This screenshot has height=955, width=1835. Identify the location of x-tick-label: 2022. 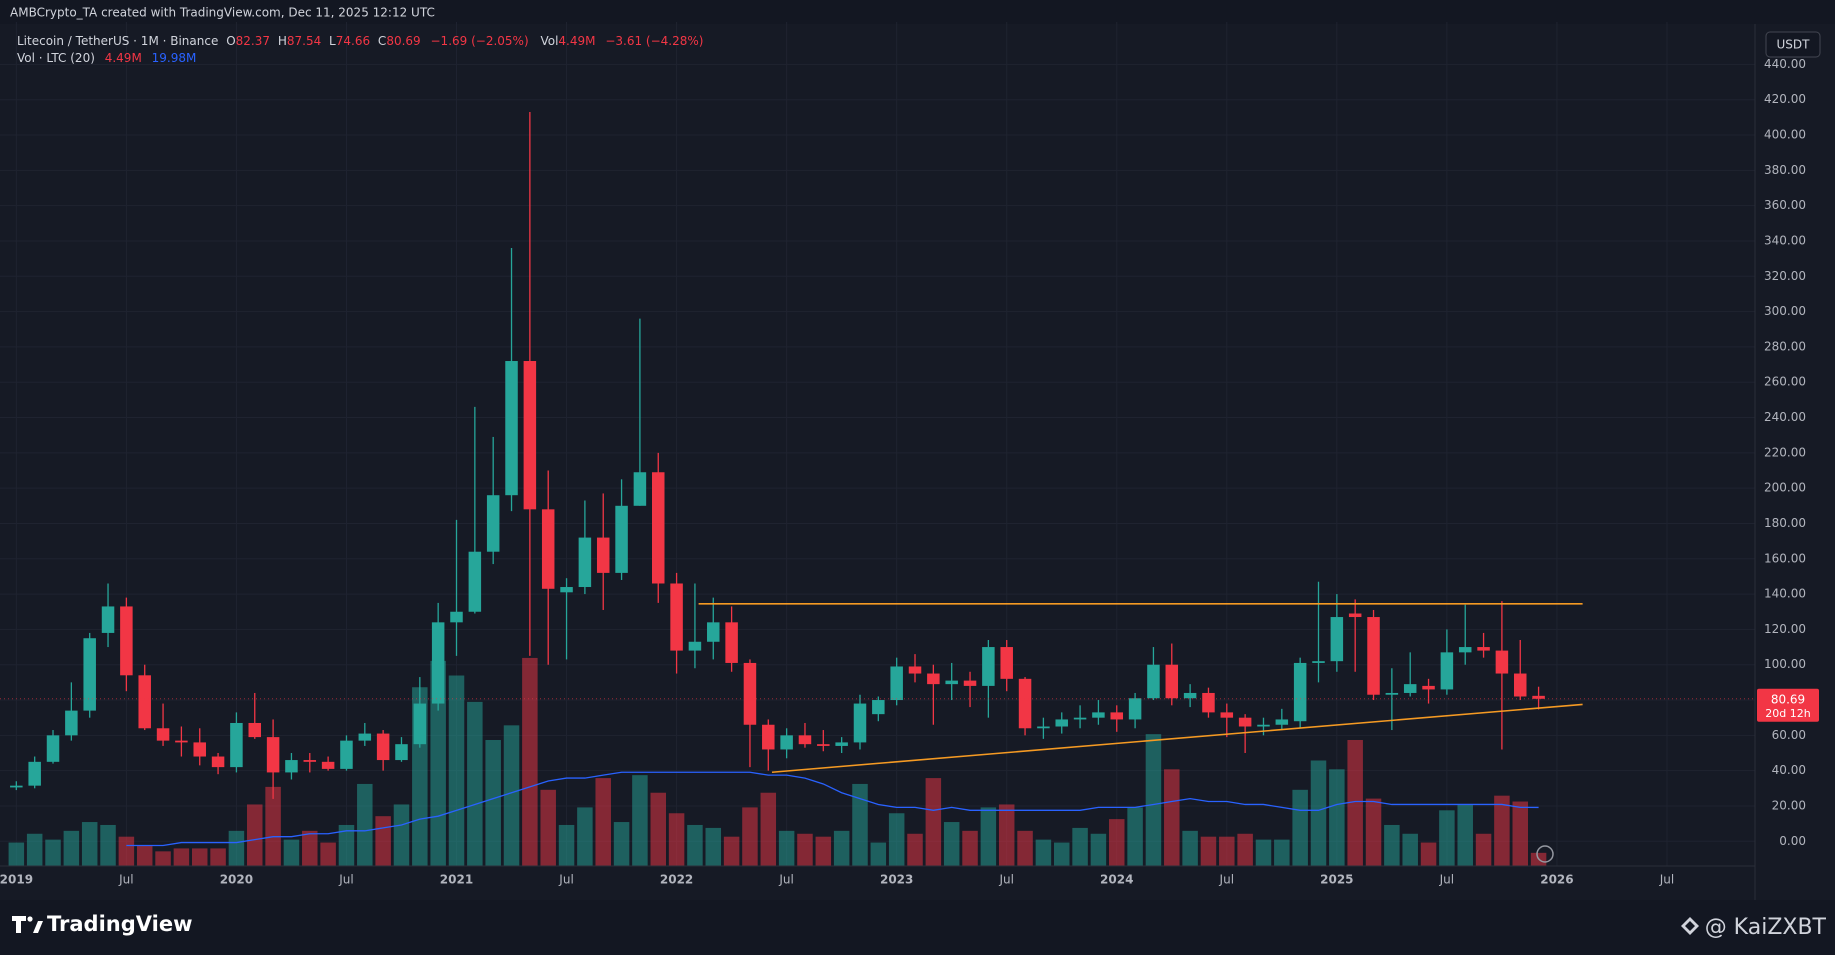
(676, 880).